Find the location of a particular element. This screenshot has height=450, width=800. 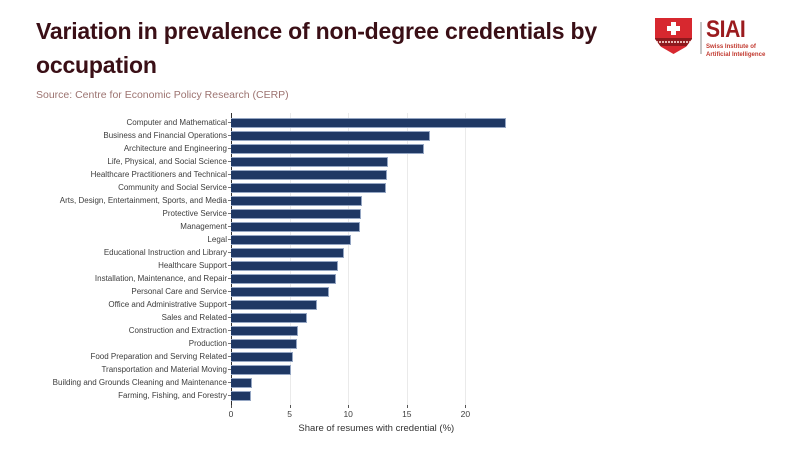

category-label: Farming, Fishing, and Forestry is located at coordinates (172, 395).